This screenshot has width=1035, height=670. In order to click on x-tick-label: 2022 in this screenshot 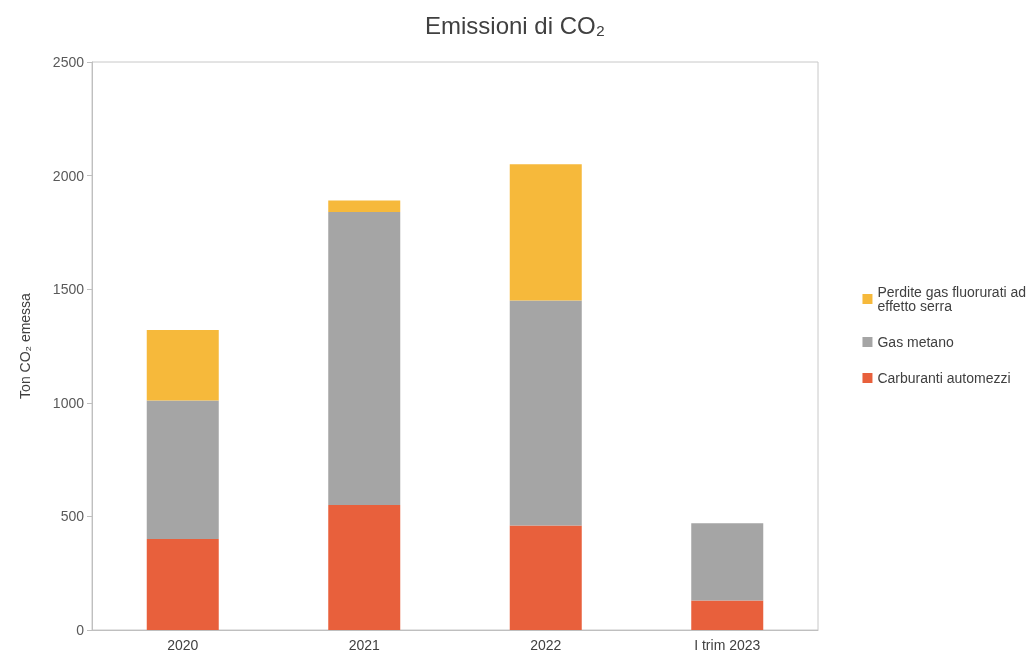, I will do `click(546, 645)`.